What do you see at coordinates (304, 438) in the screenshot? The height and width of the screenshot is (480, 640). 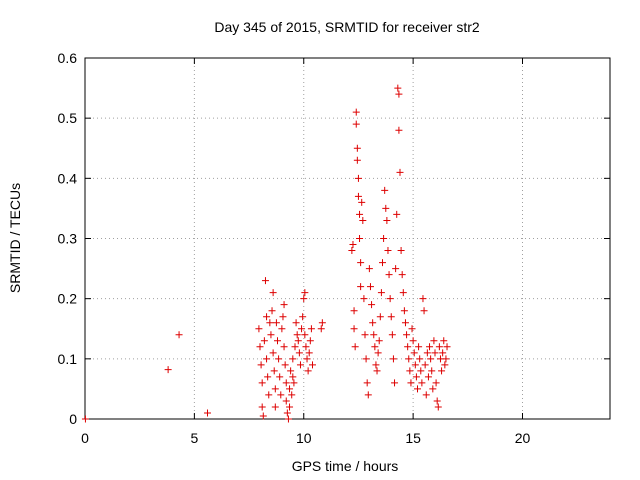 I see `x-tick-label: 10` at bounding box center [304, 438].